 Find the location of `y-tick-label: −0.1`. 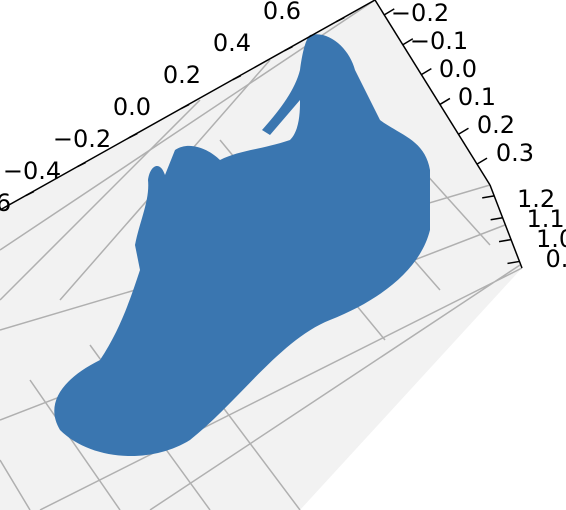

y-tick-label: −0.1 is located at coordinates (439, 41).